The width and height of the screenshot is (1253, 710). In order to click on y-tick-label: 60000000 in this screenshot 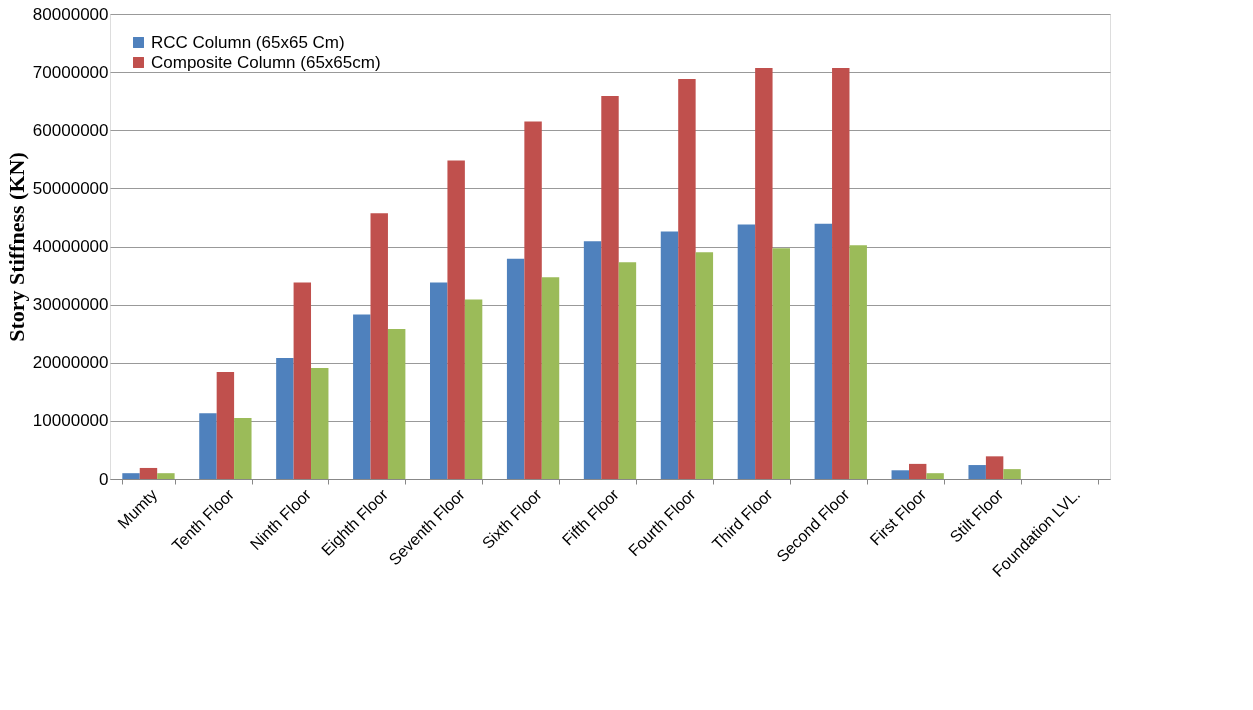, I will do `click(70, 130)`.